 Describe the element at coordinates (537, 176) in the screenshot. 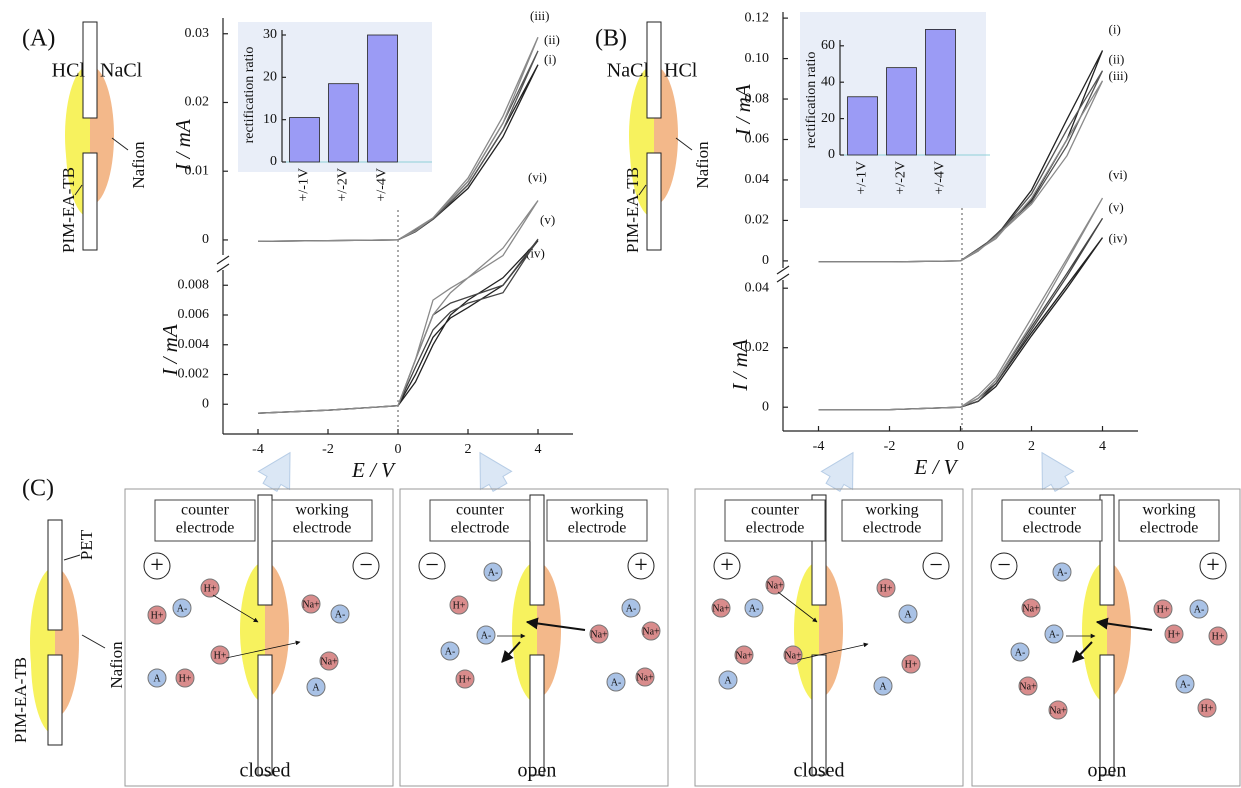

I see `curve-label: (vi)` at that location.